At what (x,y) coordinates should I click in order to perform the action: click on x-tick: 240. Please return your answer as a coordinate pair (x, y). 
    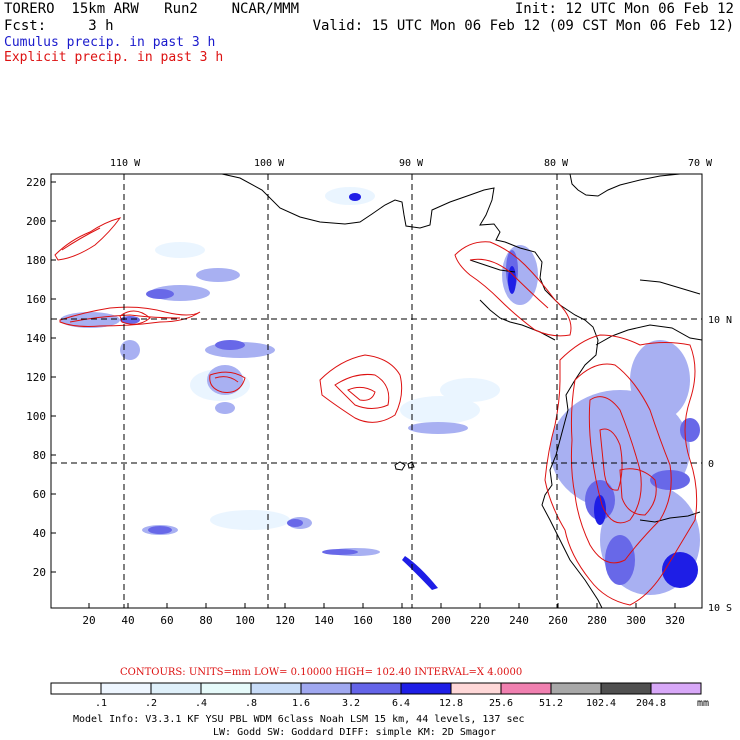
    Looking at the image, I should click on (519, 620).